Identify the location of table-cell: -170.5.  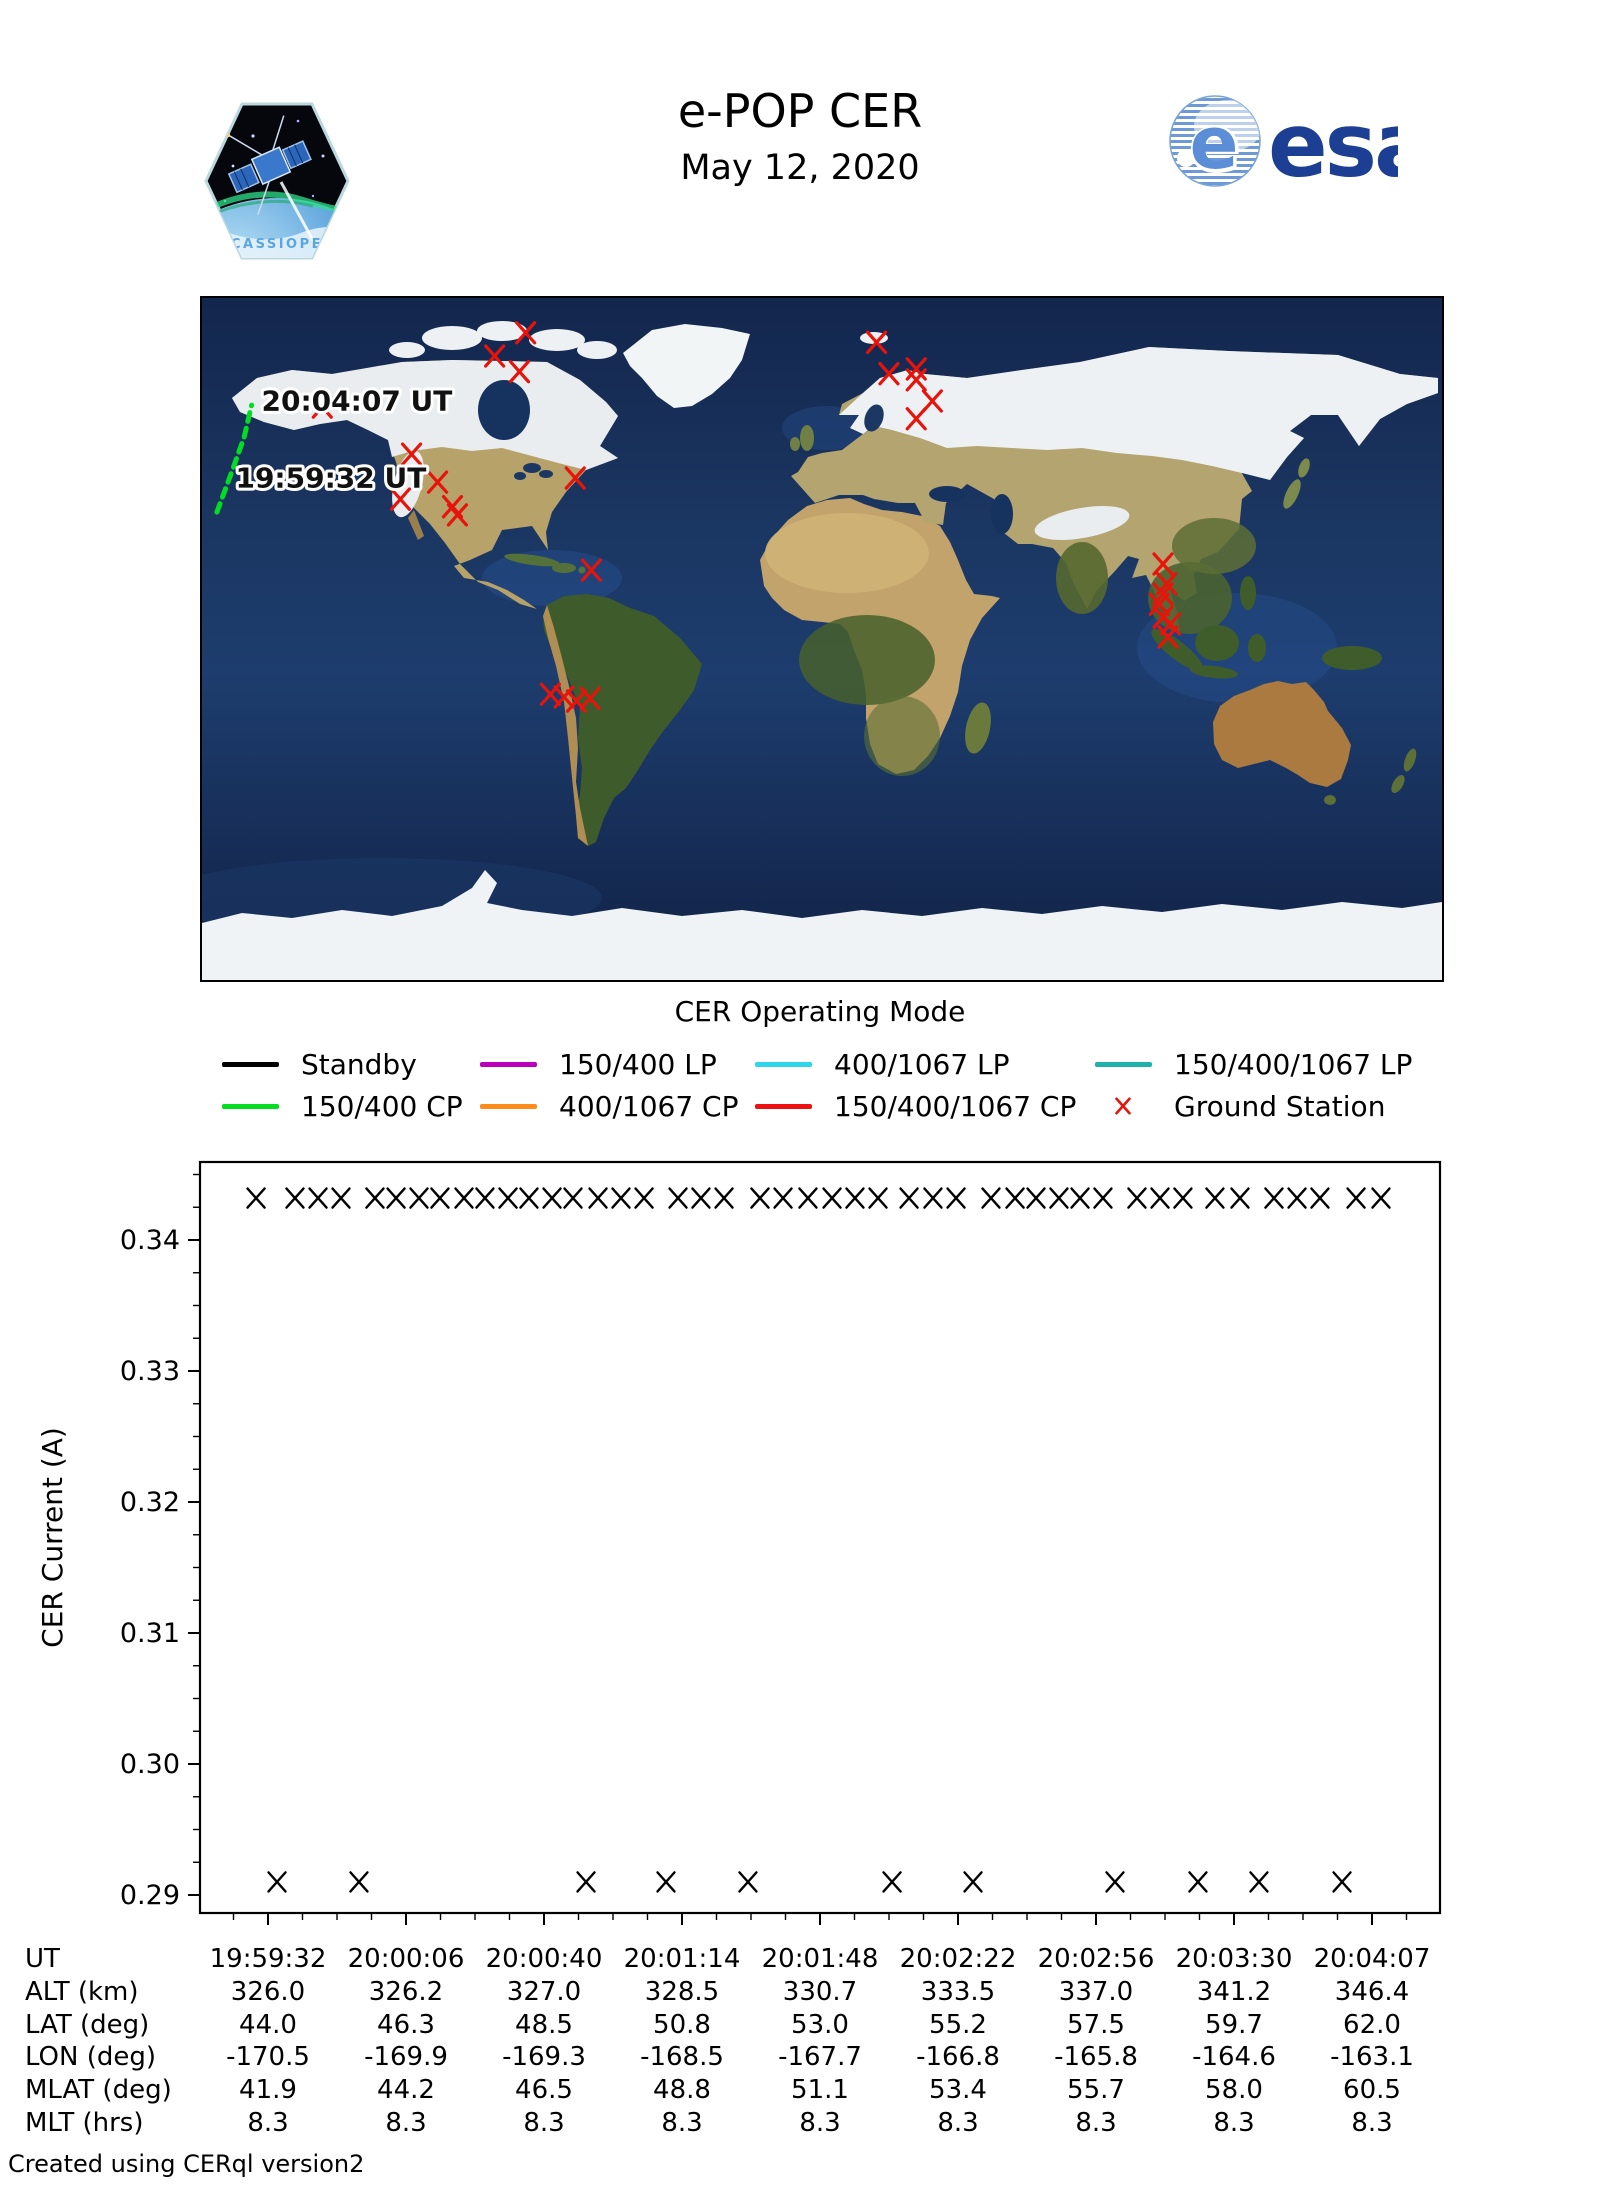
(268, 2057).